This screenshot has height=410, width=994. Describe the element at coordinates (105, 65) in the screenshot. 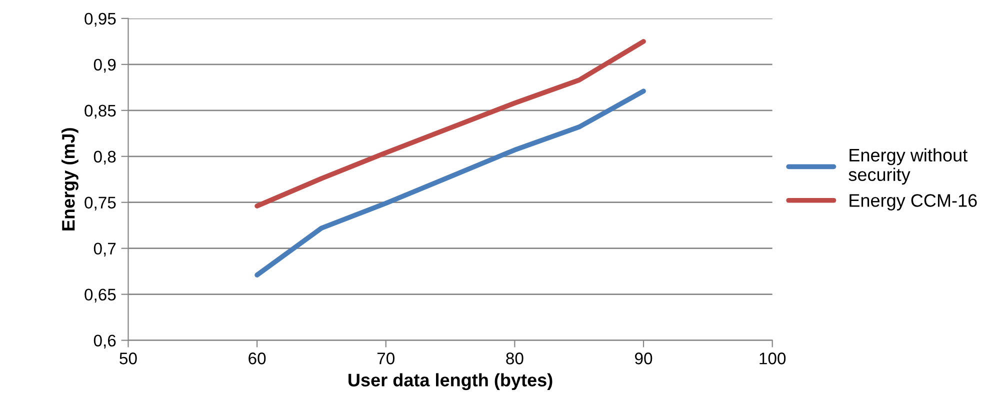

I see `y-tick-label: 0,9` at that location.